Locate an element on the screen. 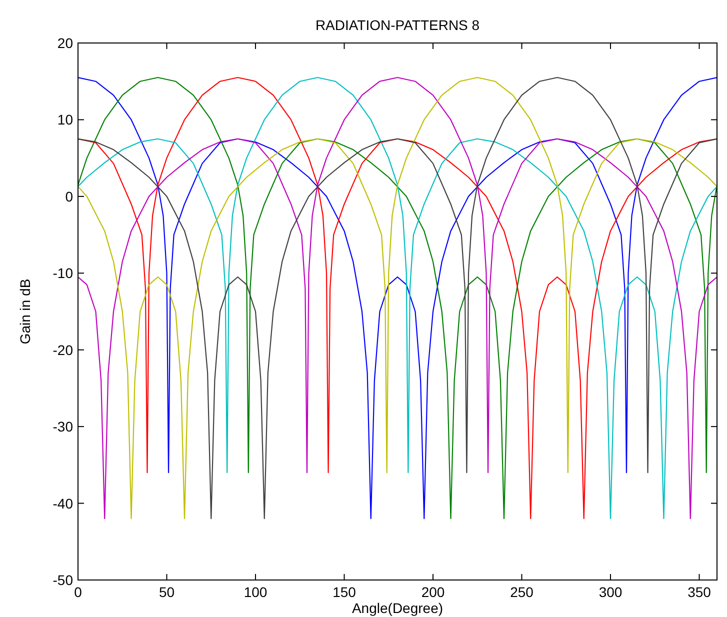 This screenshot has width=727, height=617. y-tick-label: 20 is located at coordinates (65, 43).